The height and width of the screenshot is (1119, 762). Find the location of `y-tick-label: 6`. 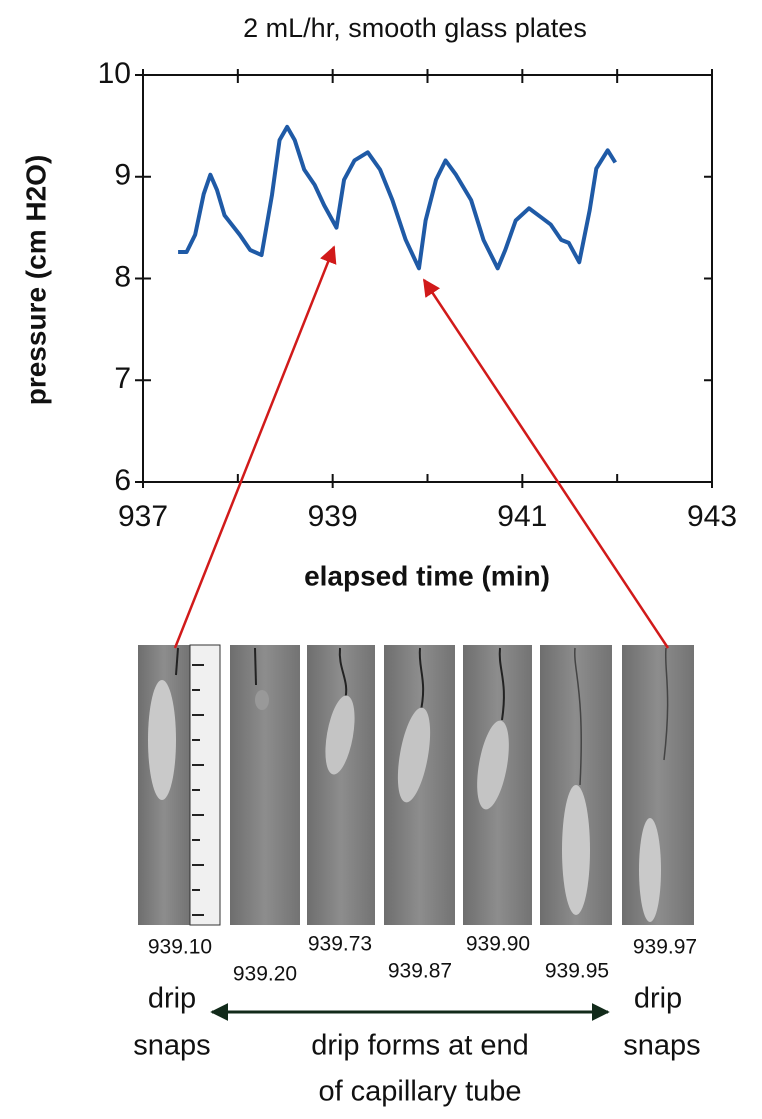

y-tick-label: 6 is located at coordinates (122, 480).